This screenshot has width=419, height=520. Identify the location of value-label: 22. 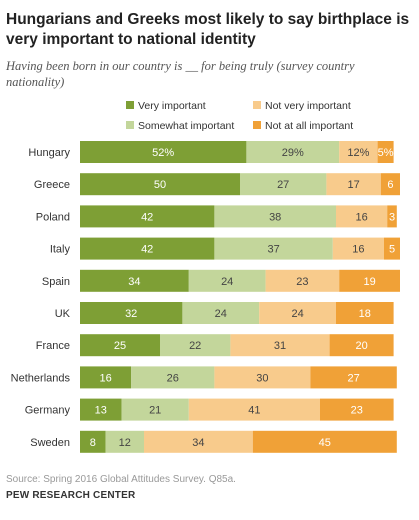
(195, 346).